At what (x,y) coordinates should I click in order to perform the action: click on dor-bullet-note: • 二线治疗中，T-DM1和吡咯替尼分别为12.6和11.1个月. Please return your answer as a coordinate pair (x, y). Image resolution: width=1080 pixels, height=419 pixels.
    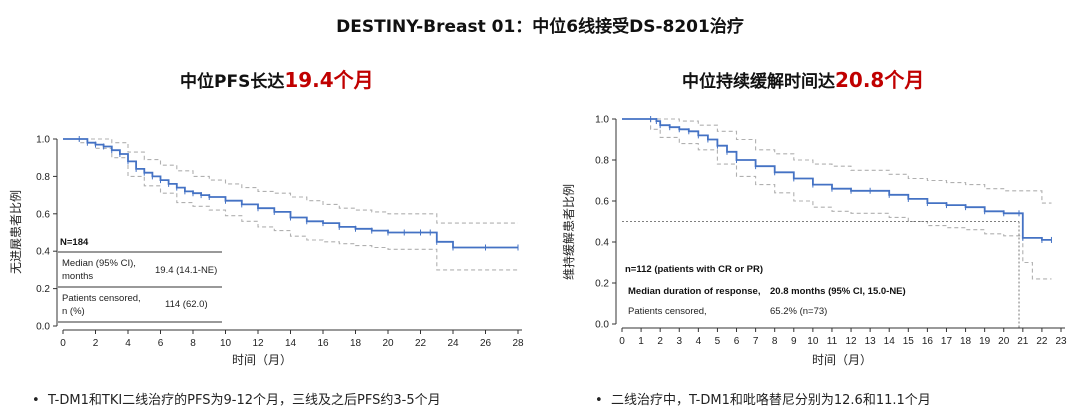
    Looking at the image, I should click on (763, 400).